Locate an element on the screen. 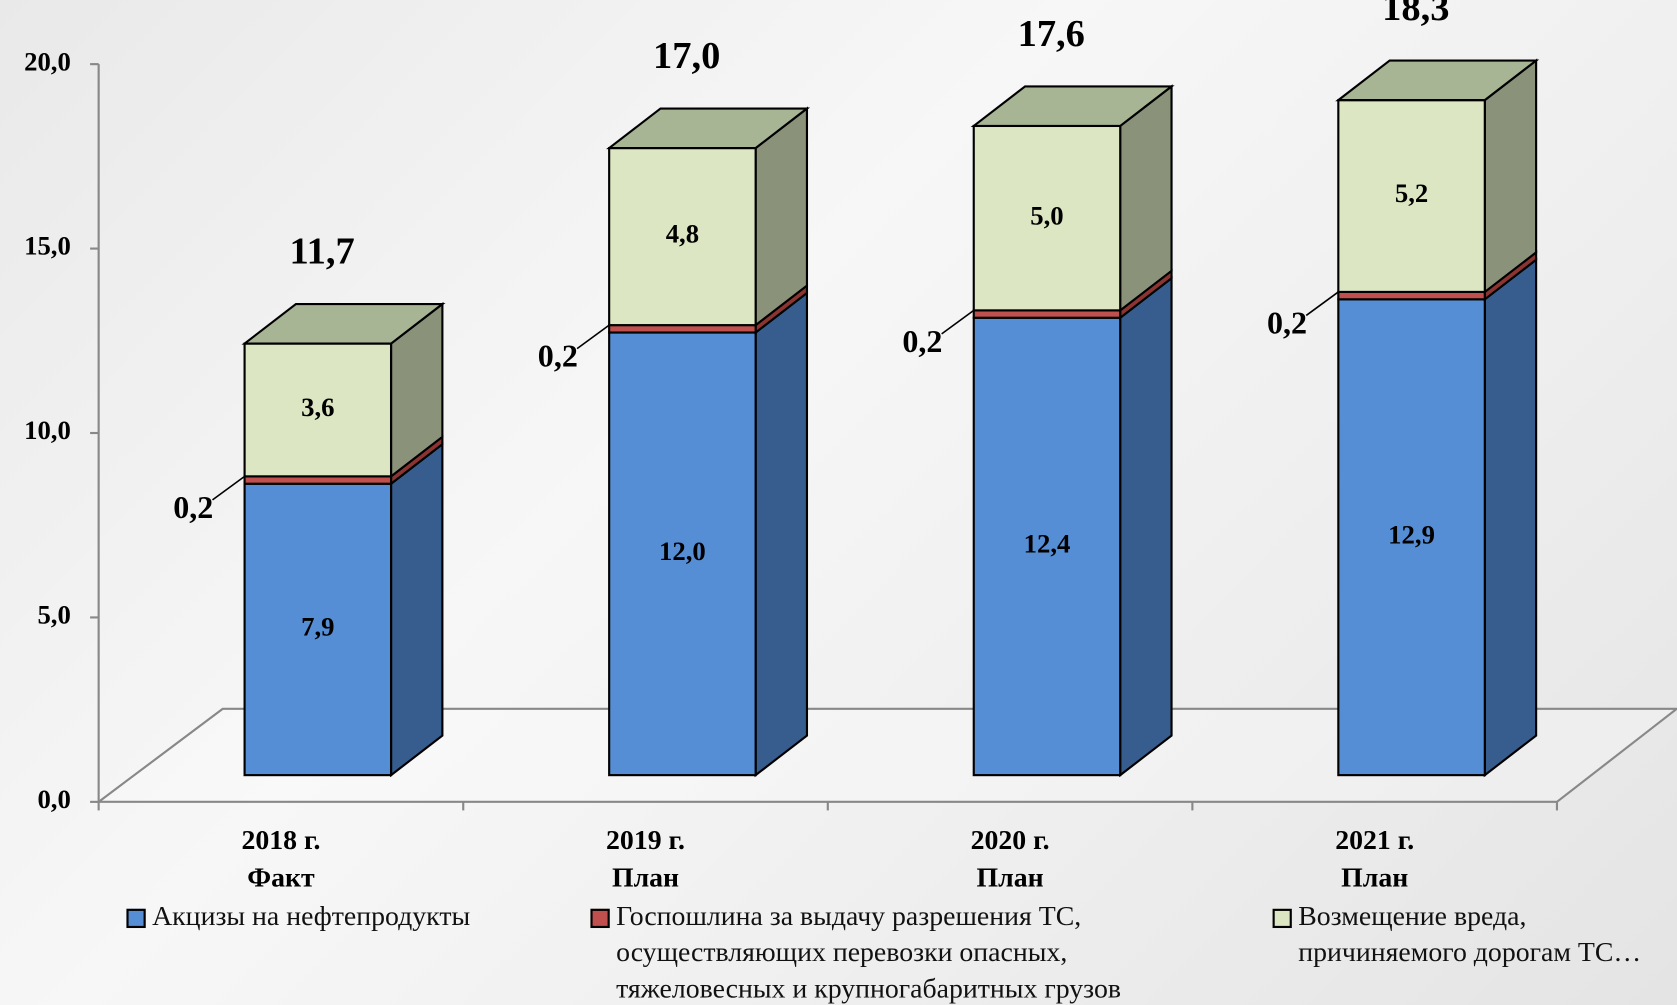  data-label: 5,0 is located at coordinates (1046, 215).